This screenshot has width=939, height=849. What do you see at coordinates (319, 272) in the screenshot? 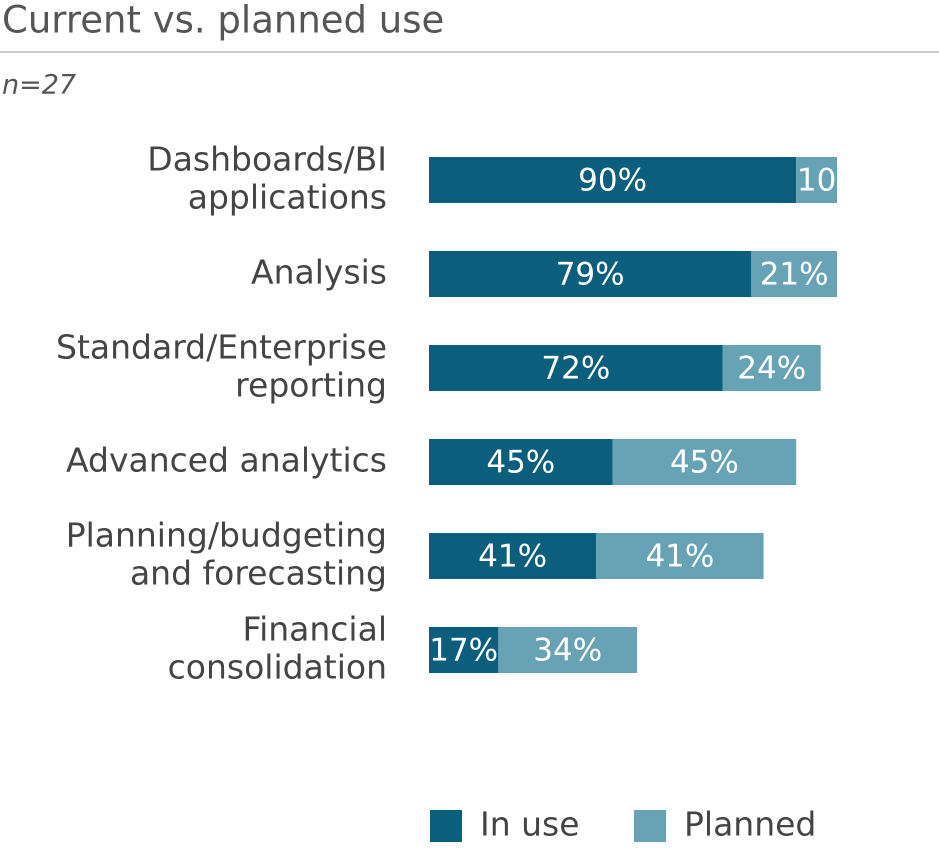
I see `category-label: Analysis` at bounding box center [319, 272].